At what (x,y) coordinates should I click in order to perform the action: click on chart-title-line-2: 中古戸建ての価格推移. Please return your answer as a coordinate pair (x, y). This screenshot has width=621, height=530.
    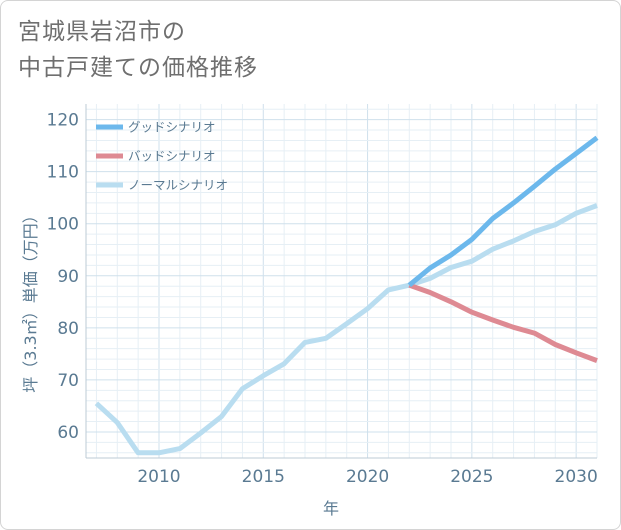
    Looking at the image, I should click on (138, 68).